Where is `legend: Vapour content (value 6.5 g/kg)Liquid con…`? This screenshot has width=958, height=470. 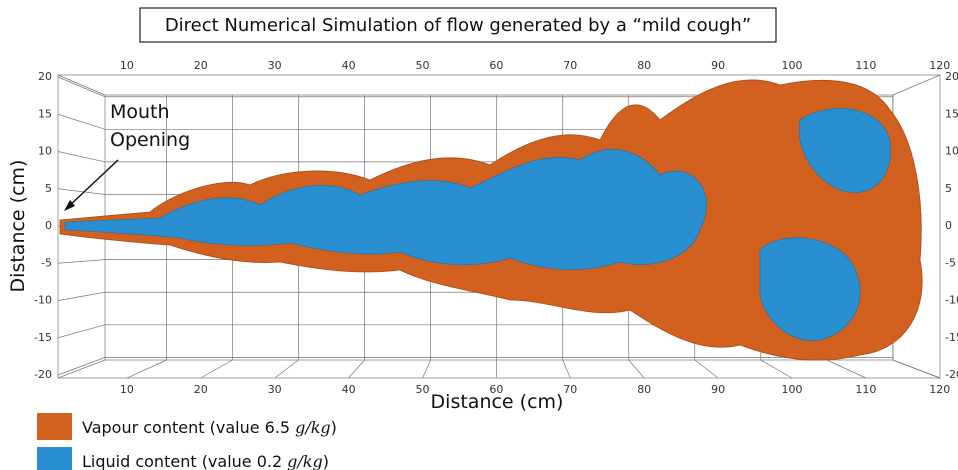
legend: Vapour content (value 6.5 g/kg)Liquid con… is located at coordinates (187, 441).